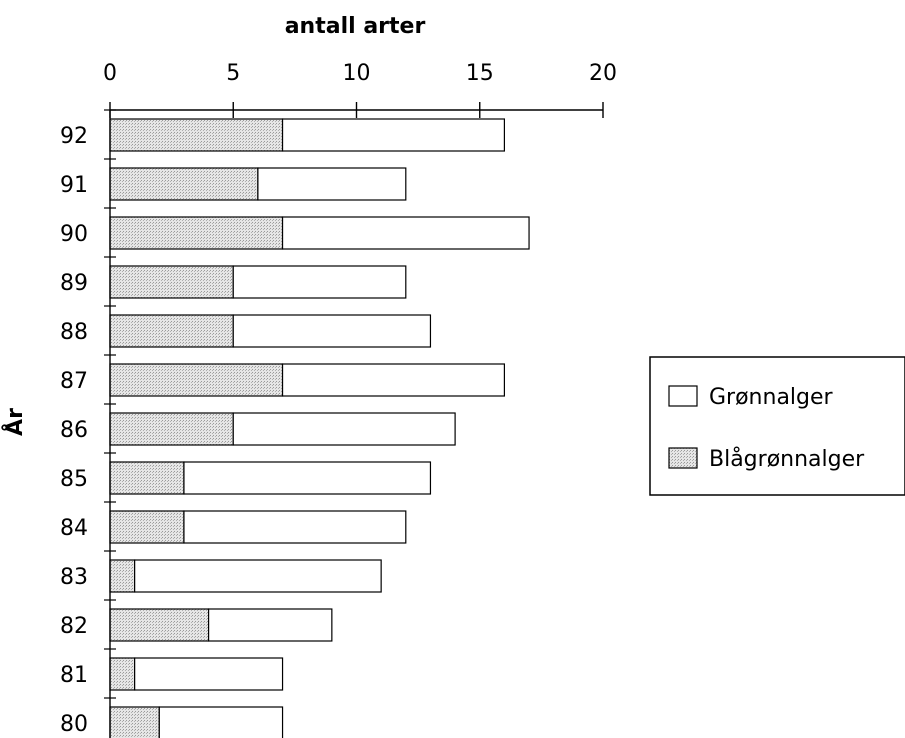  I want to click on y-tick-label: 82, so click(74, 626).